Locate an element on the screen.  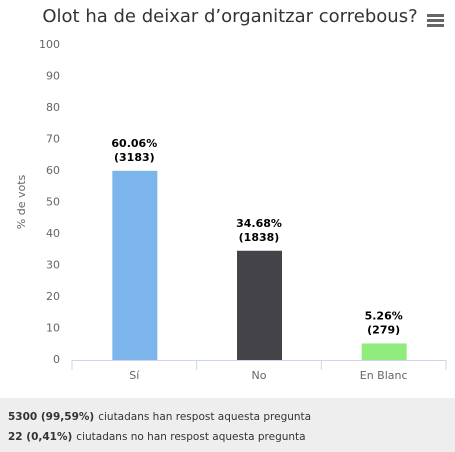
y-tick-label: 30 is located at coordinates (53, 265).